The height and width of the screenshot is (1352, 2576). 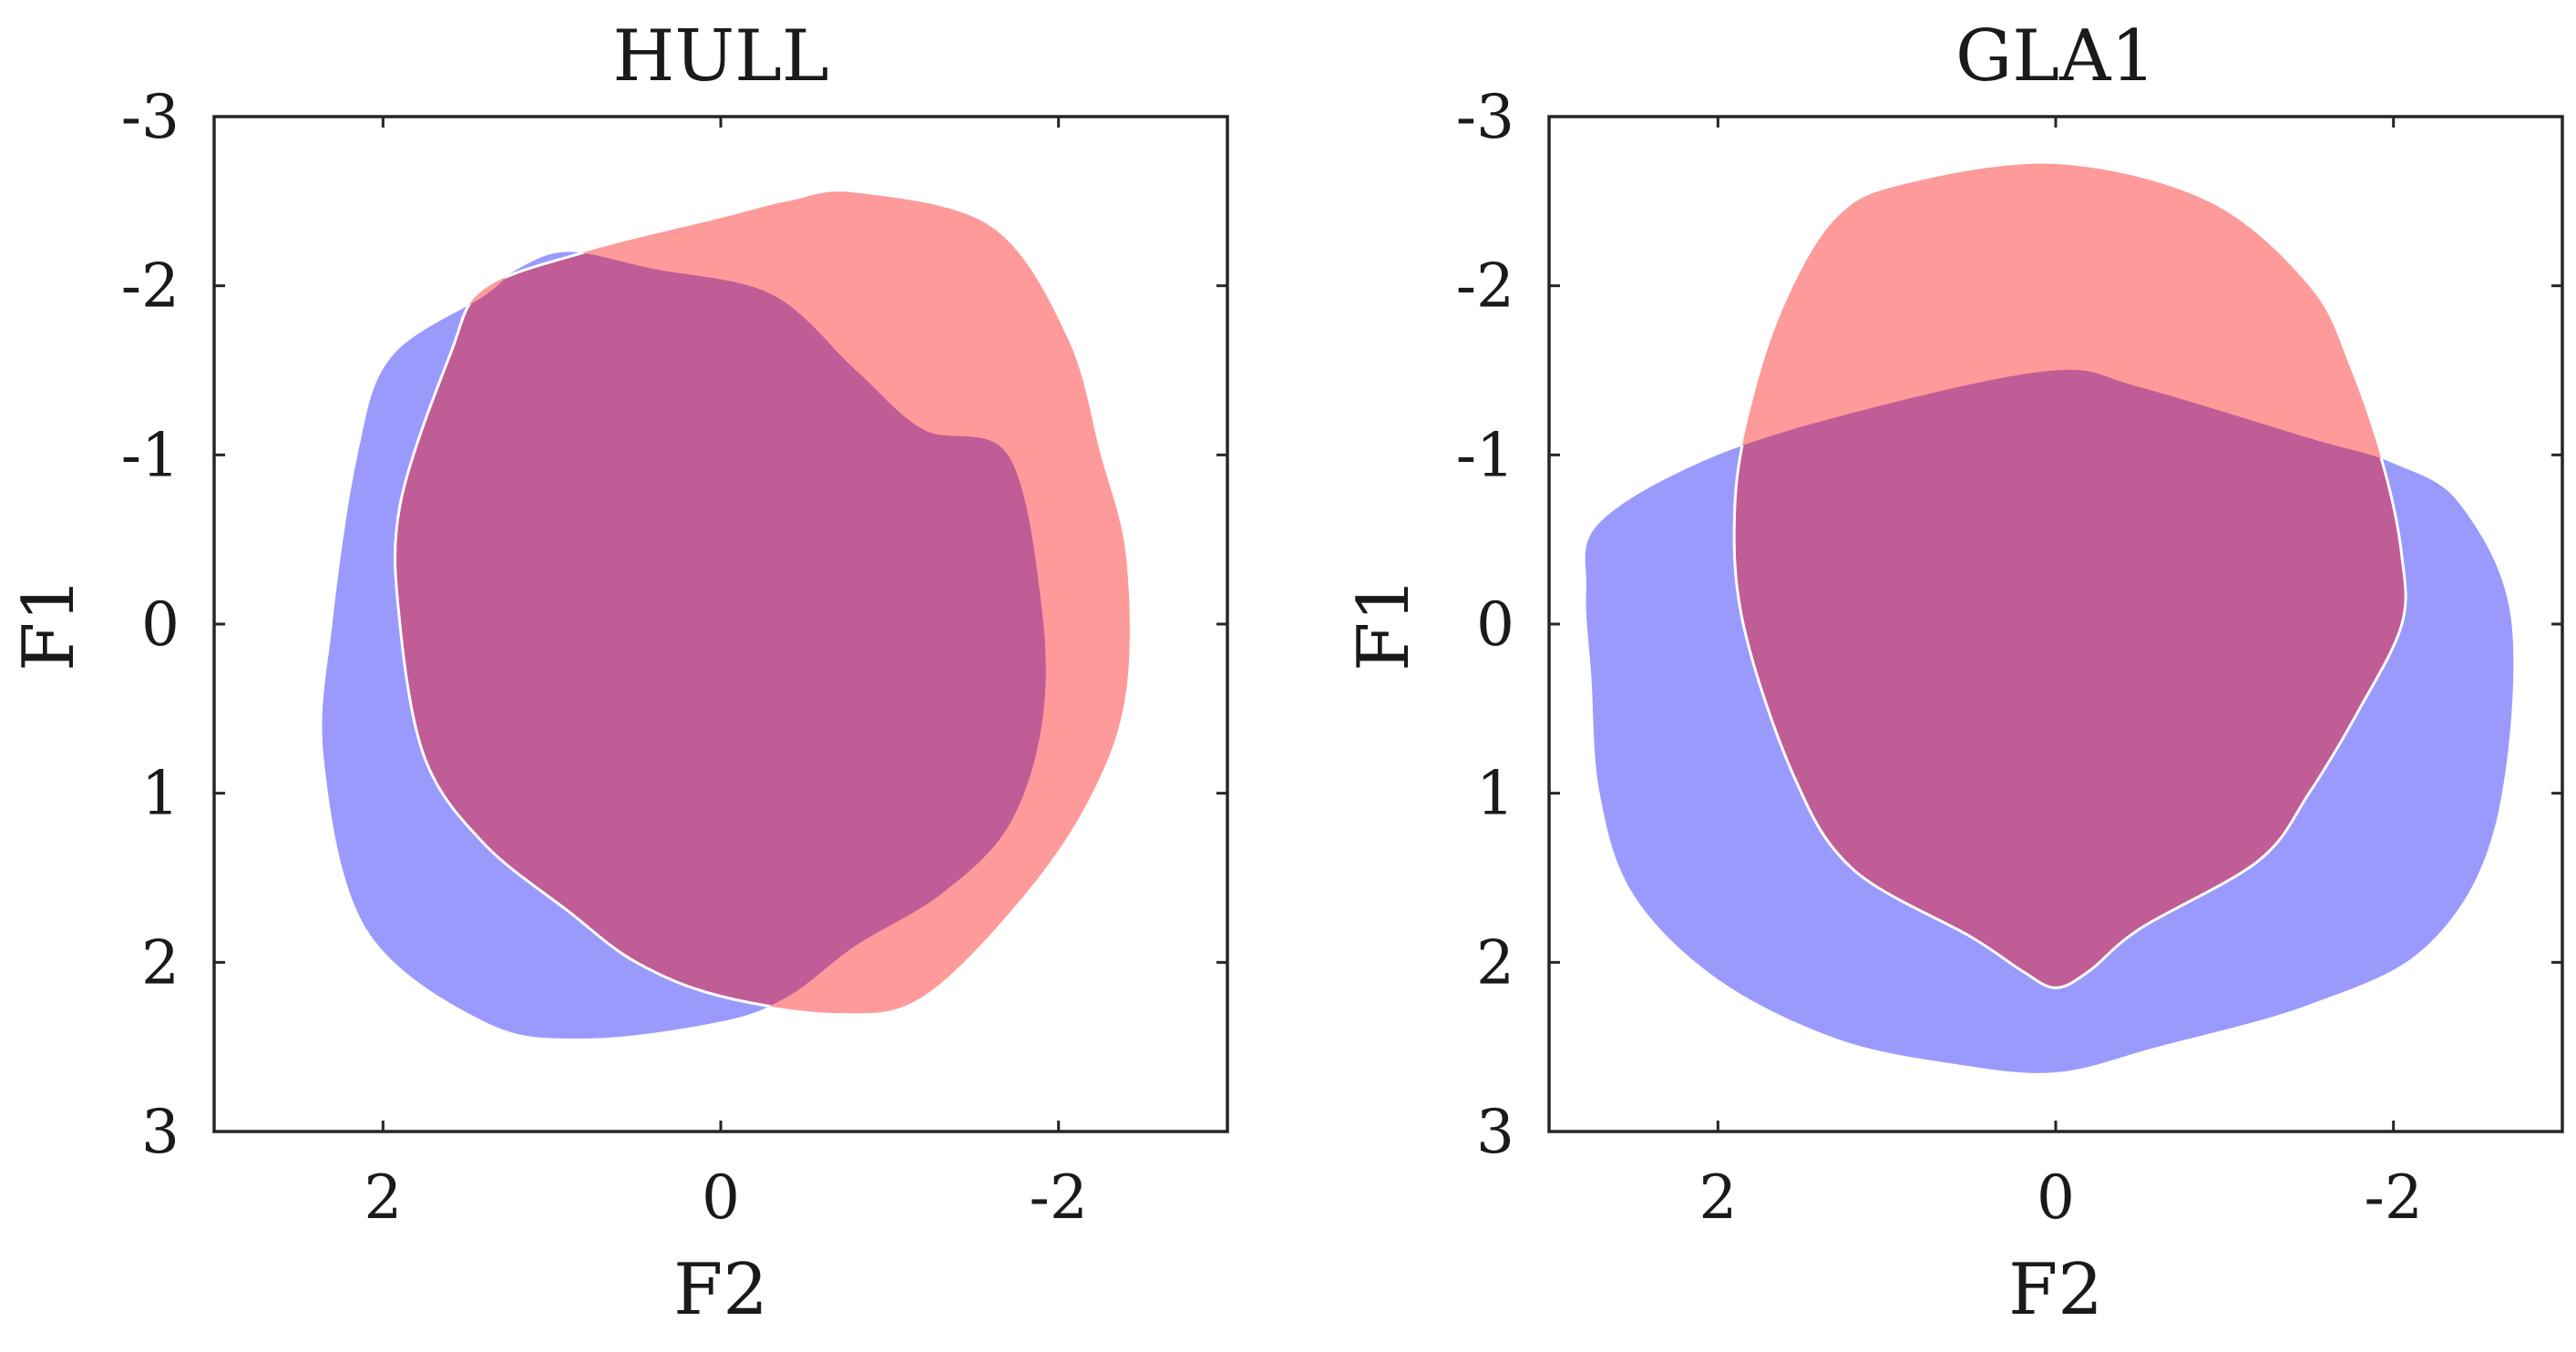 What do you see at coordinates (2055, 56) in the screenshot?
I see `chart-title: GLA1` at bounding box center [2055, 56].